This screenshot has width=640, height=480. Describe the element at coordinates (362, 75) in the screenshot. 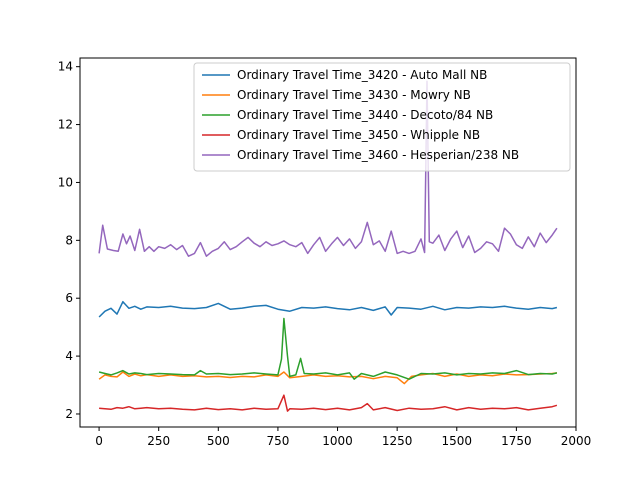

I see `legend-label: Ordinary Travel Time_3420 - Auto Mall NB` at that location.